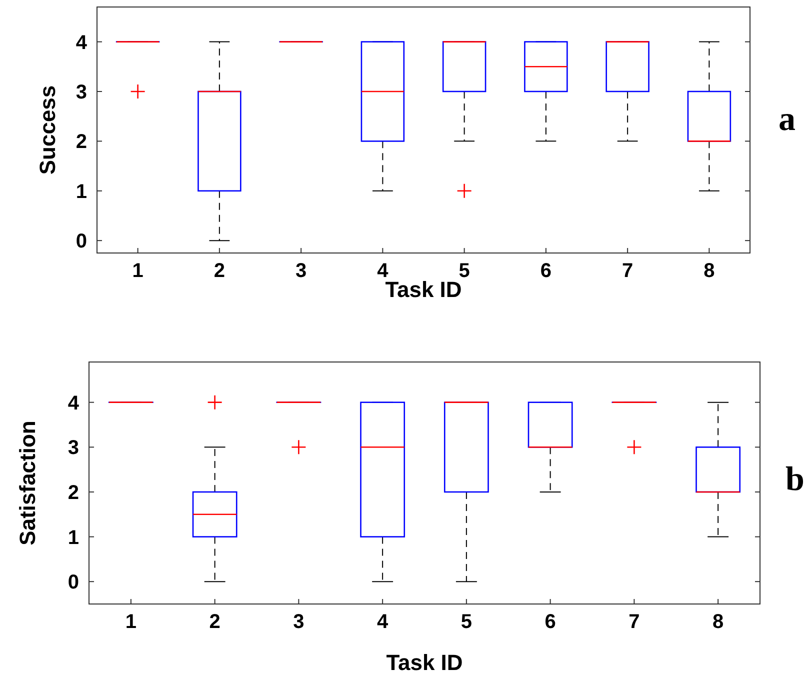 The image size is (809, 683). I want to click on text: b, so click(795, 479).